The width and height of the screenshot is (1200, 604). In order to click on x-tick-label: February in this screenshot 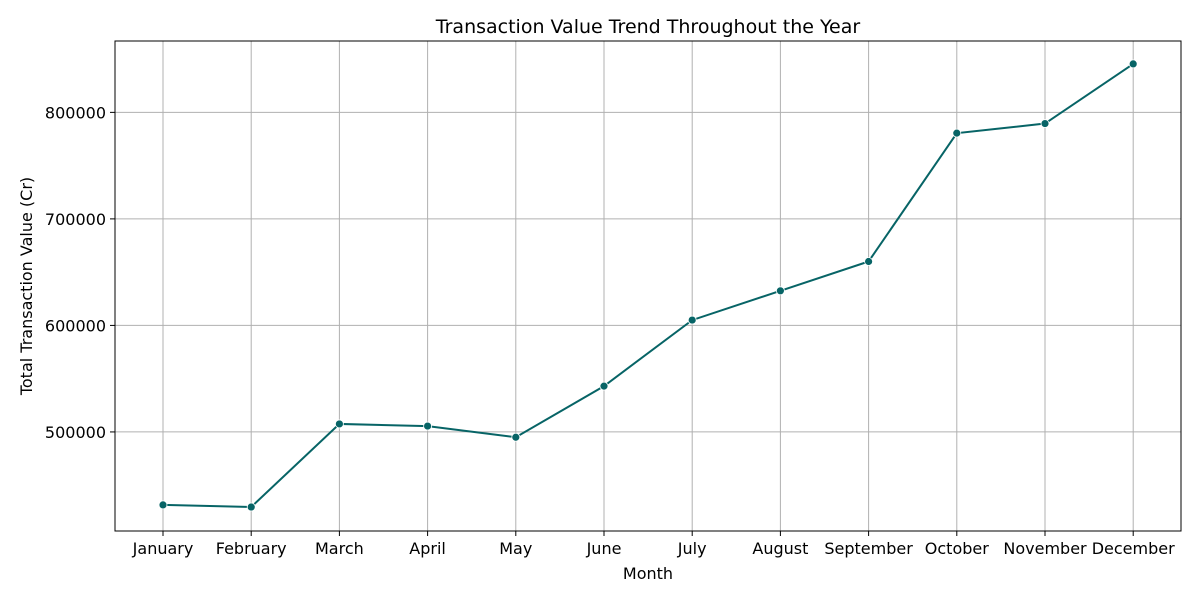, I will do `click(251, 548)`.